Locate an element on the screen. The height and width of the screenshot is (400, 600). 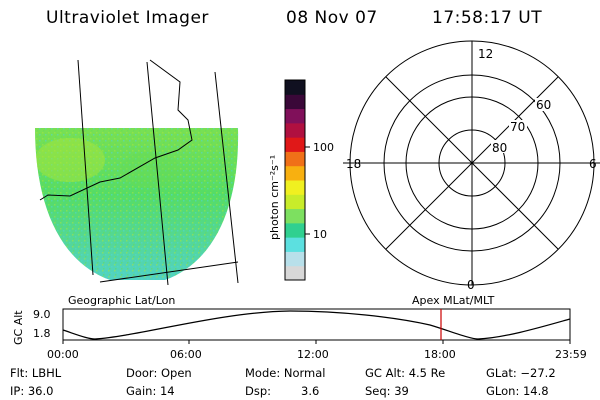
mlat-label-80: 80 is located at coordinates (499, 148).